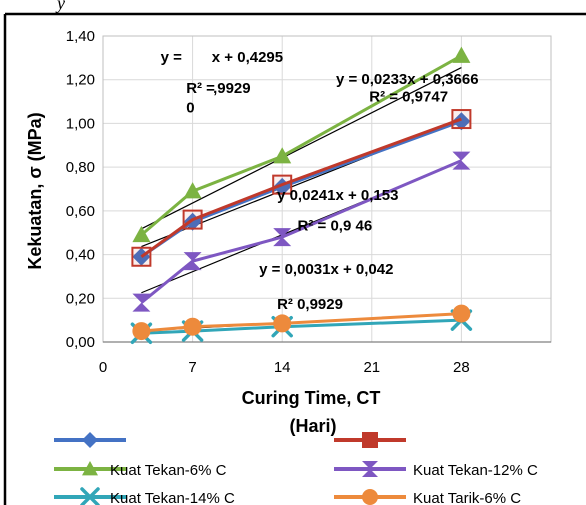 Image resolution: width=586 pixels, height=505 pixels. What do you see at coordinates (407, 79) in the screenshot?
I see `trendline-label: y = 0,0233x + 0,3666` at bounding box center [407, 79].